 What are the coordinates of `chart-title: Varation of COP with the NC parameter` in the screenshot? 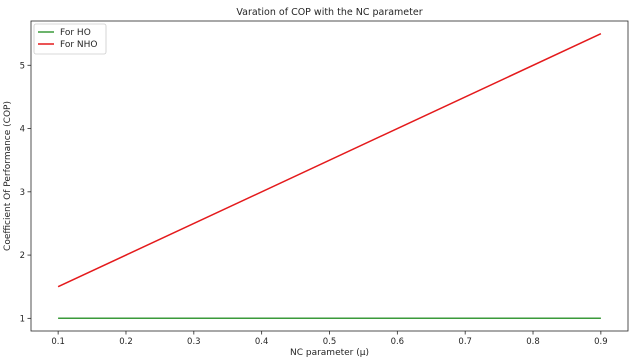 It's located at (329, 12).